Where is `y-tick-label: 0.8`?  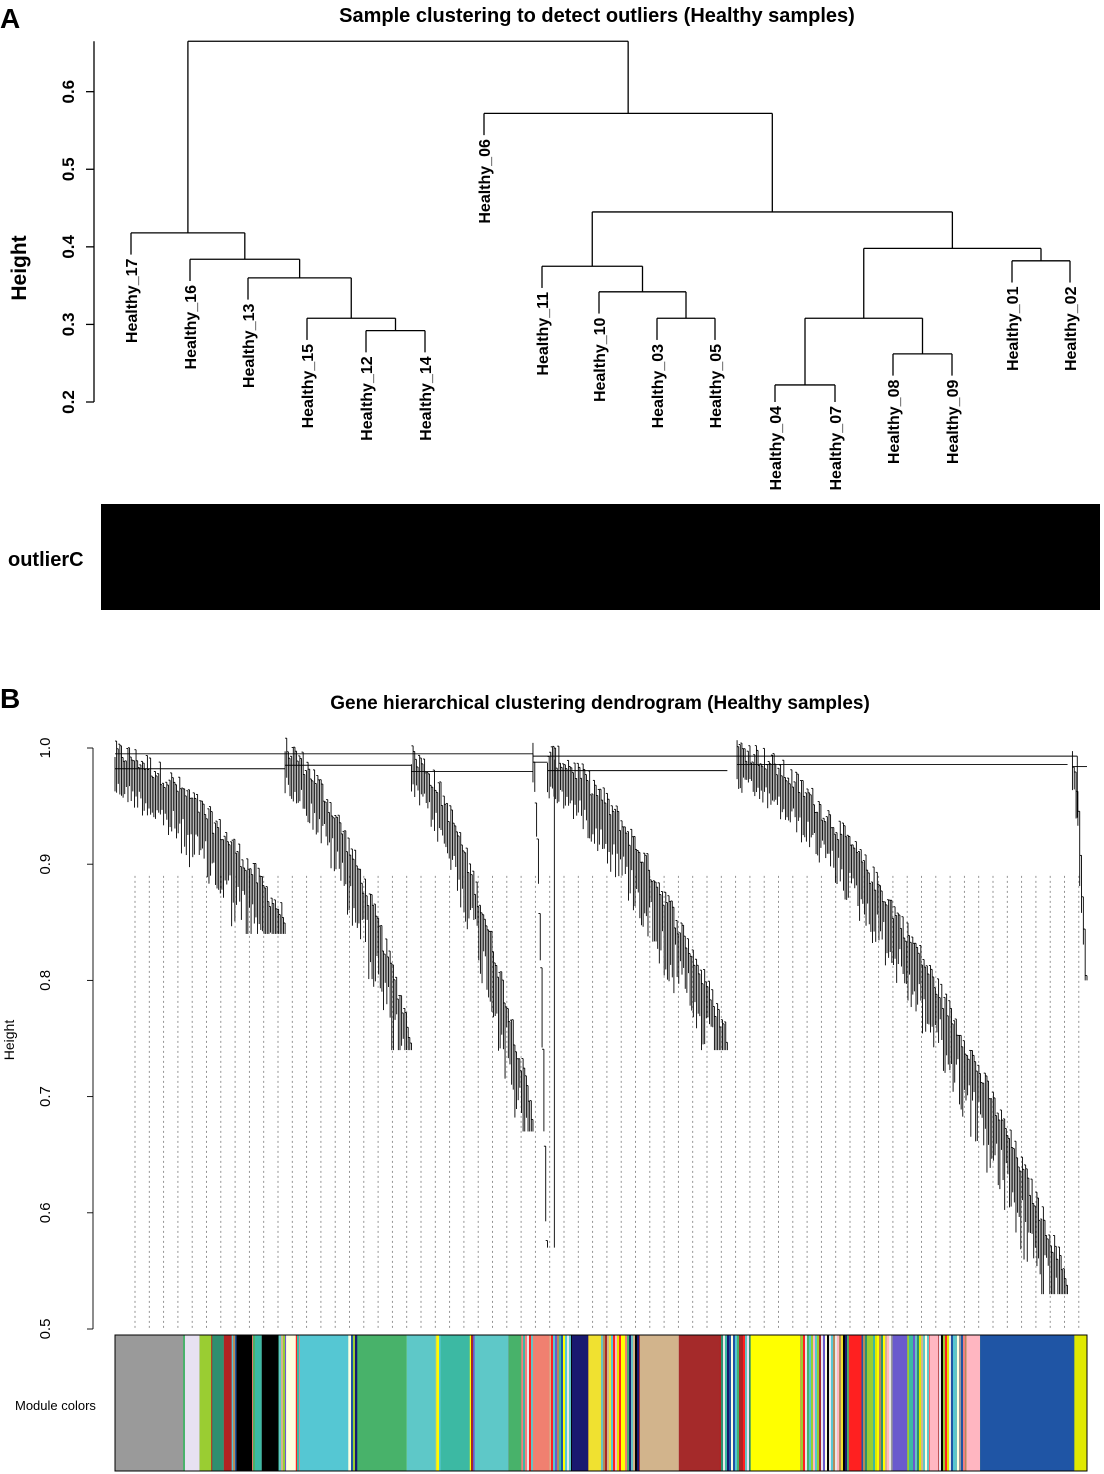
y-tick-label: 0.8 is located at coordinates (45, 980).